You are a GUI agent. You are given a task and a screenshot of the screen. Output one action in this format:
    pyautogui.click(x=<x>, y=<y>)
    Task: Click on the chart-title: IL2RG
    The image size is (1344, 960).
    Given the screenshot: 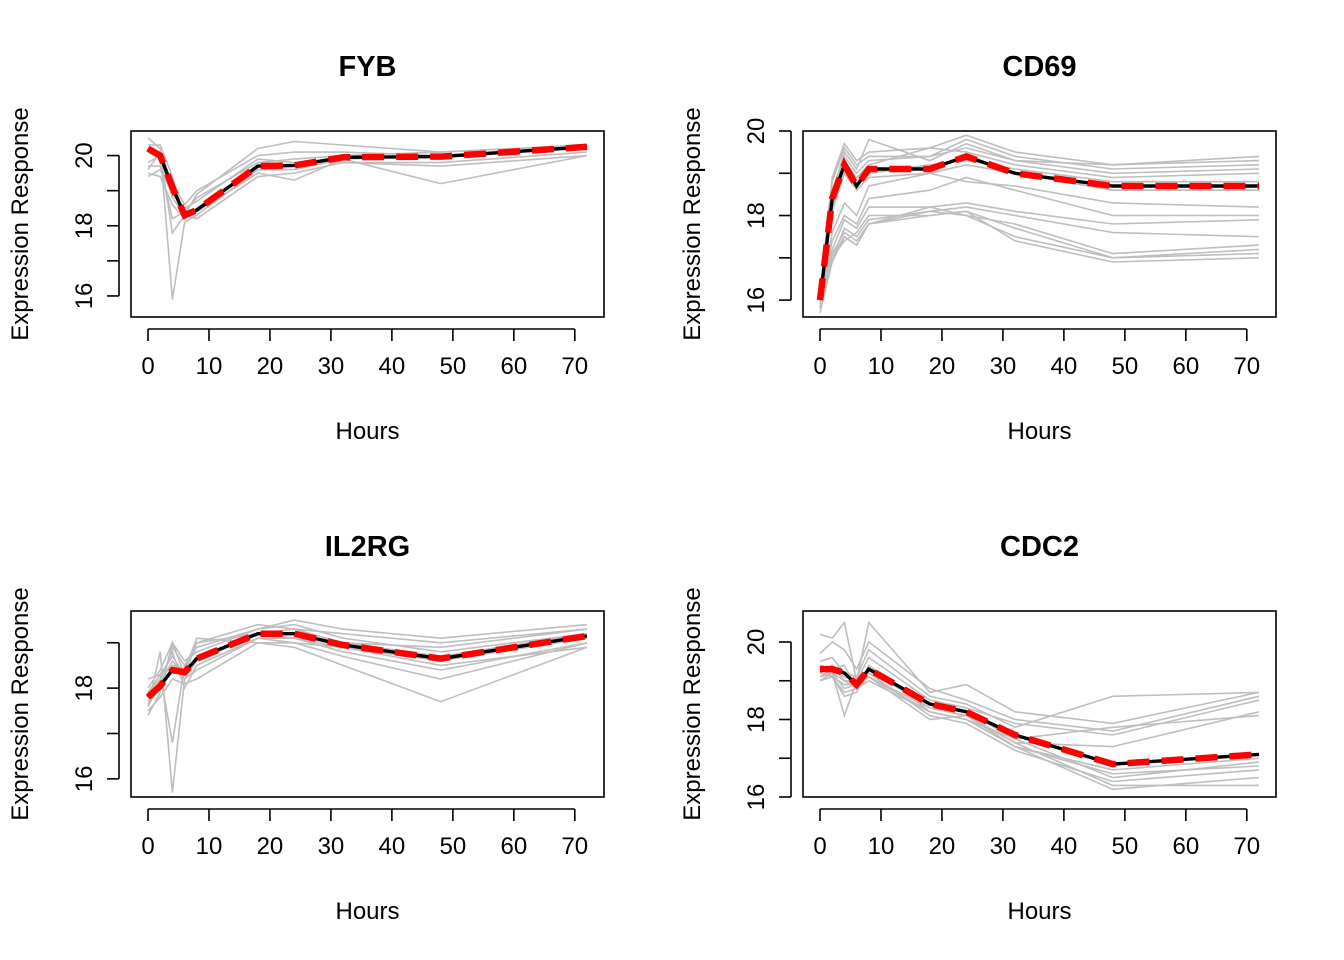 What is the action you would take?
    pyautogui.click(x=367, y=547)
    